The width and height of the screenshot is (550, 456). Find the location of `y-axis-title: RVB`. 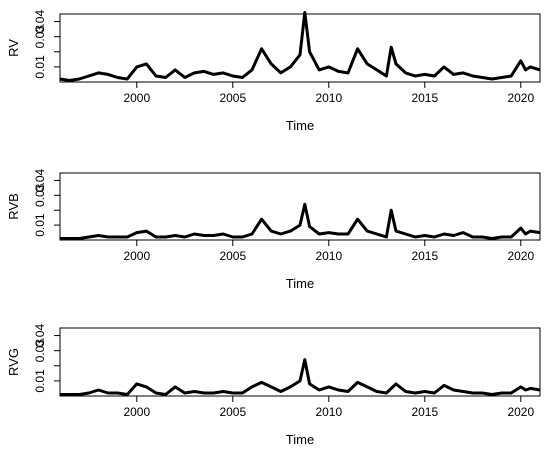

y-axis-title: RVB is located at coordinates (13, 206).